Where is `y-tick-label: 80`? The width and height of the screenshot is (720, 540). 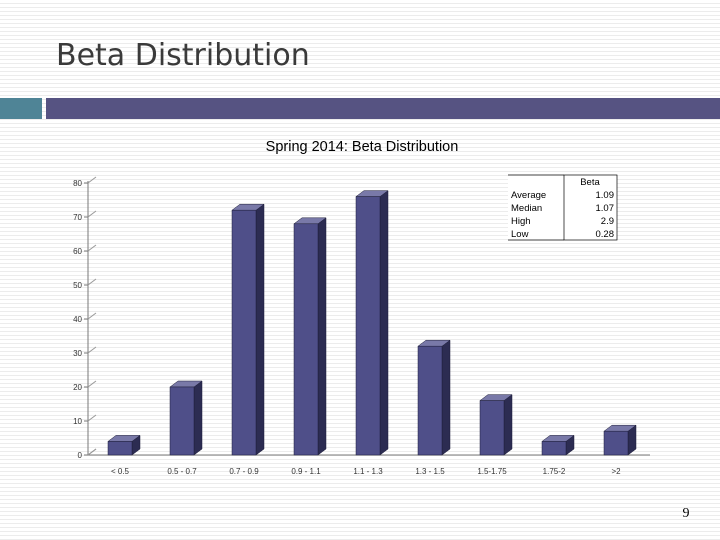 y-tick-label: 80 is located at coordinates (77, 183).